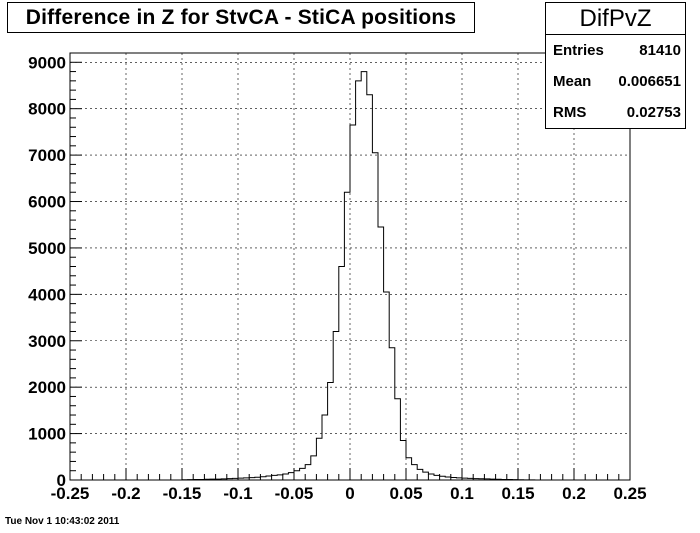 The image size is (700, 533). What do you see at coordinates (47, 341) in the screenshot?
I see `y-tick-label: 3000` at bounding box center [47, 341].